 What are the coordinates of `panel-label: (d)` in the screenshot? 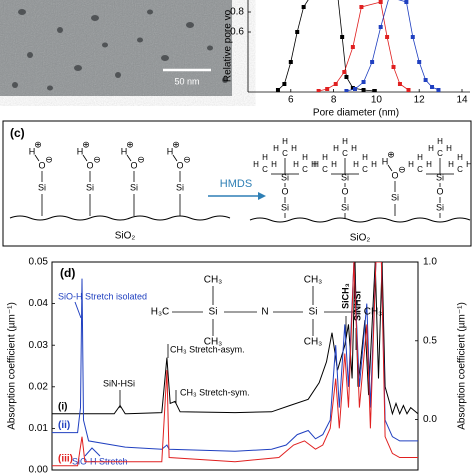 It's located at (67, 273).